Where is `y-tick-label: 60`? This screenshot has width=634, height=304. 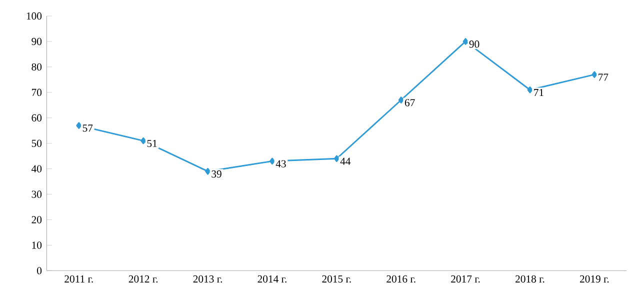 y-tick-label: 60 is located at coordinates (37, 118).